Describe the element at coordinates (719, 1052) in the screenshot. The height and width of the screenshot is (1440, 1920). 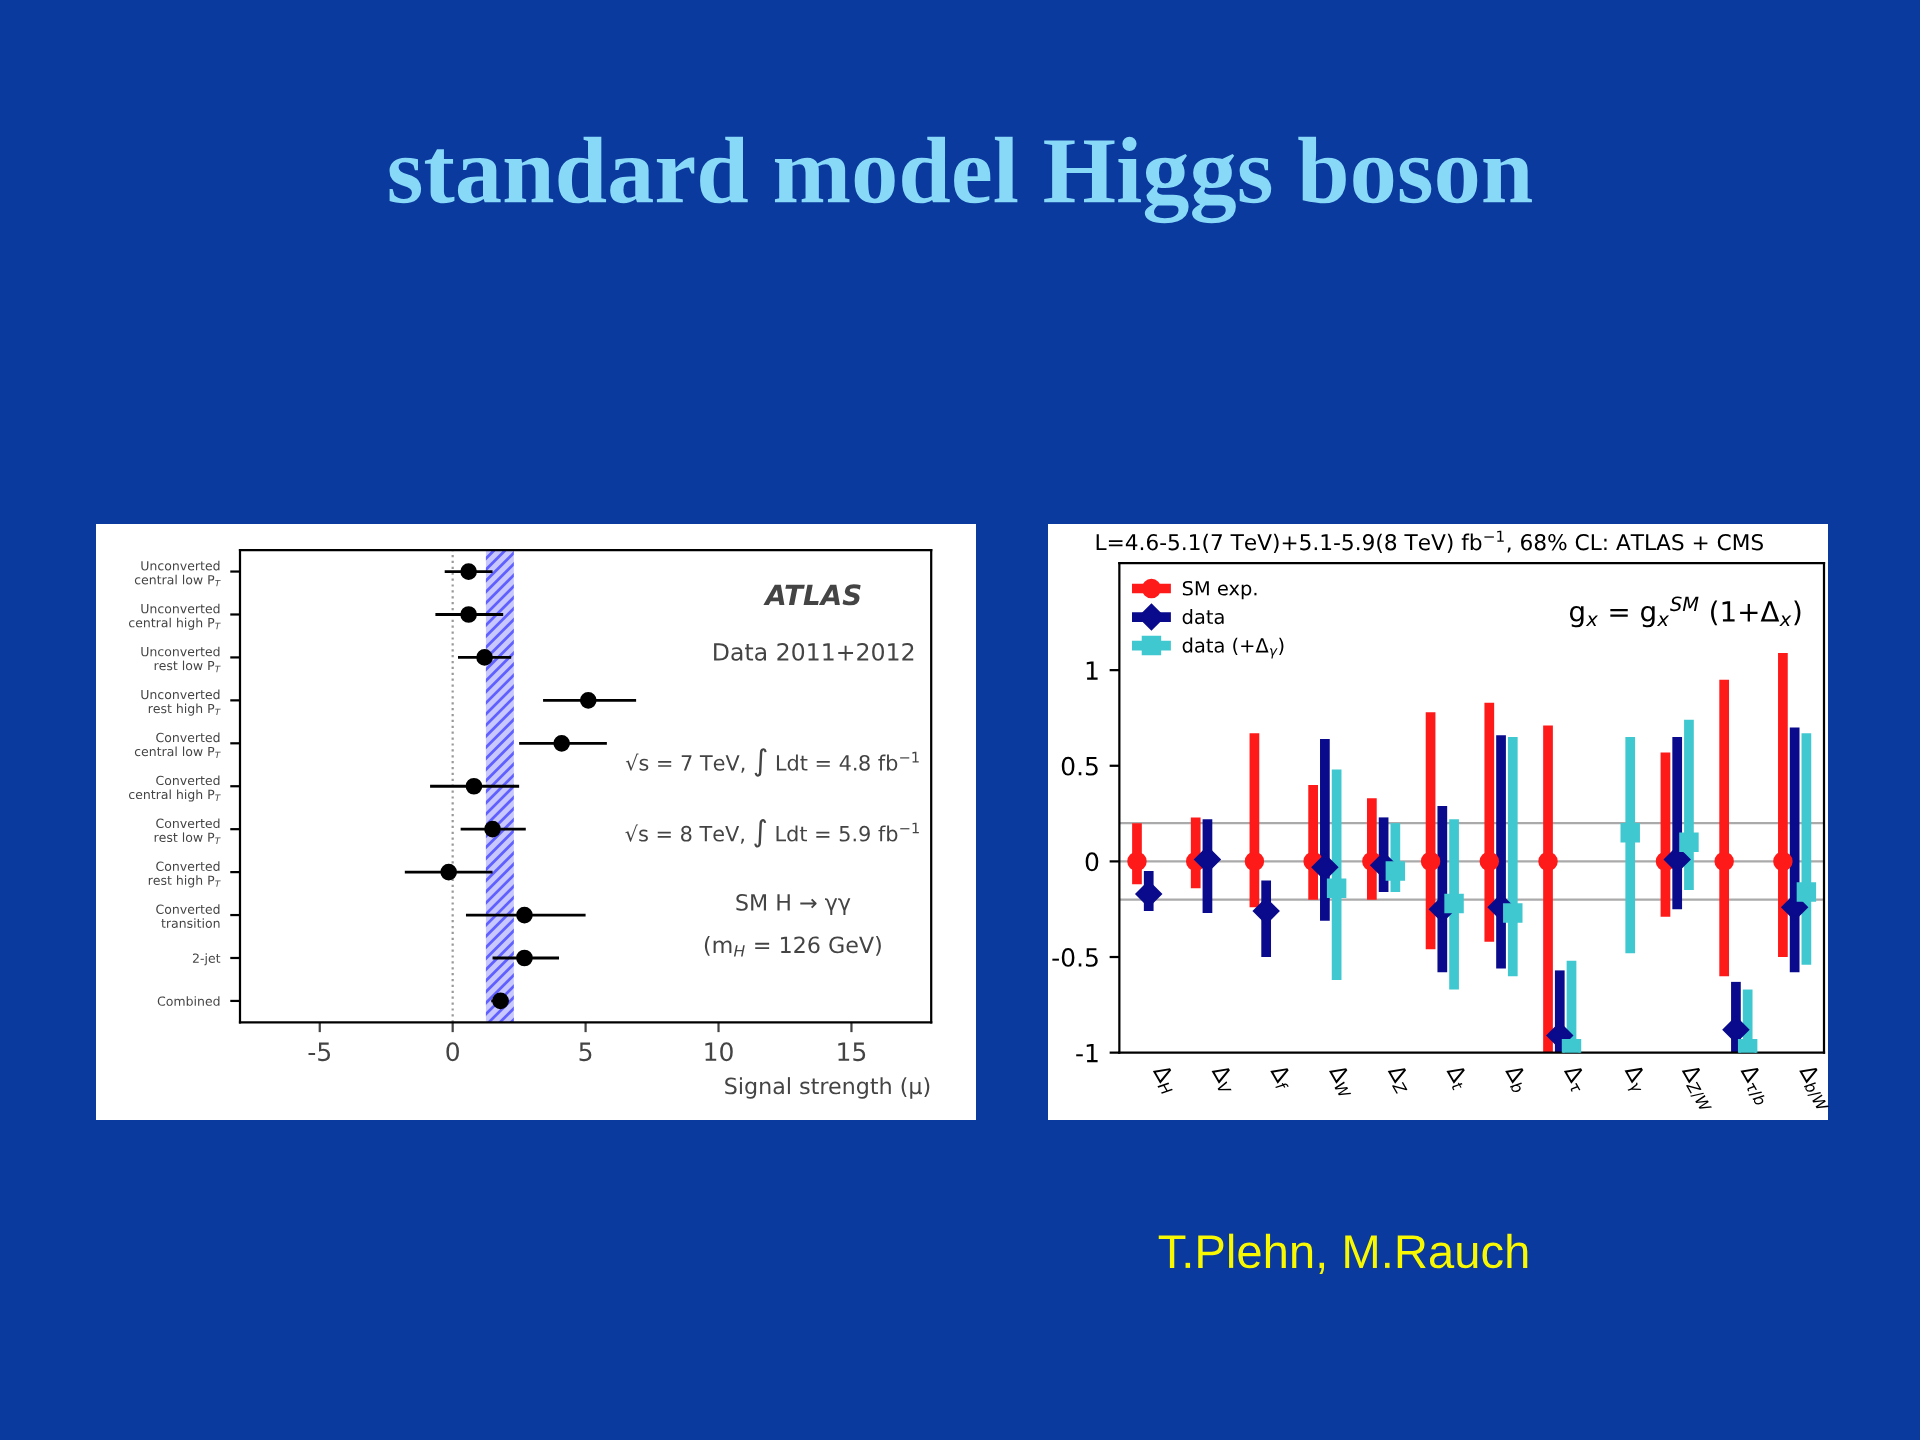
I see `x-tick-label: 10` at that location.